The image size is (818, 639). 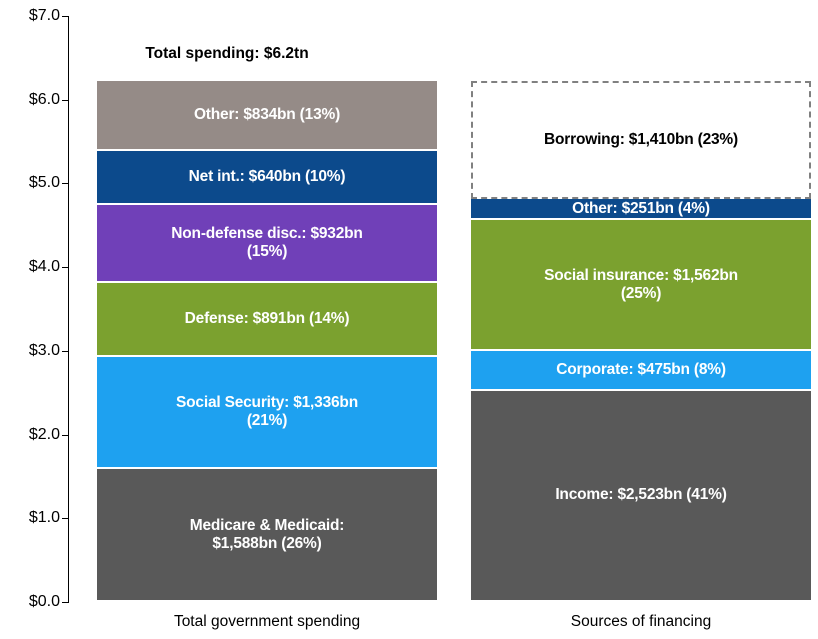 I want to click on y-tick-label: $2.0, so click(x=44, y=434).